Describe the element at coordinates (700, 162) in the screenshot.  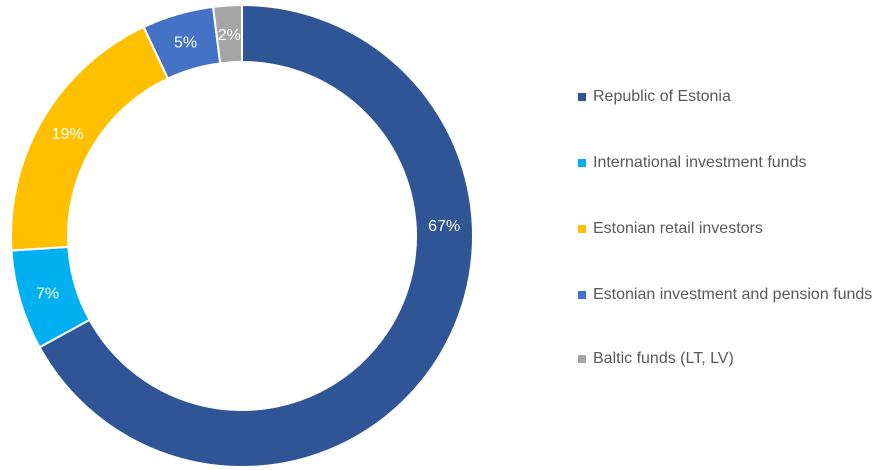
I see `legend-label: International investment funds` at that location.